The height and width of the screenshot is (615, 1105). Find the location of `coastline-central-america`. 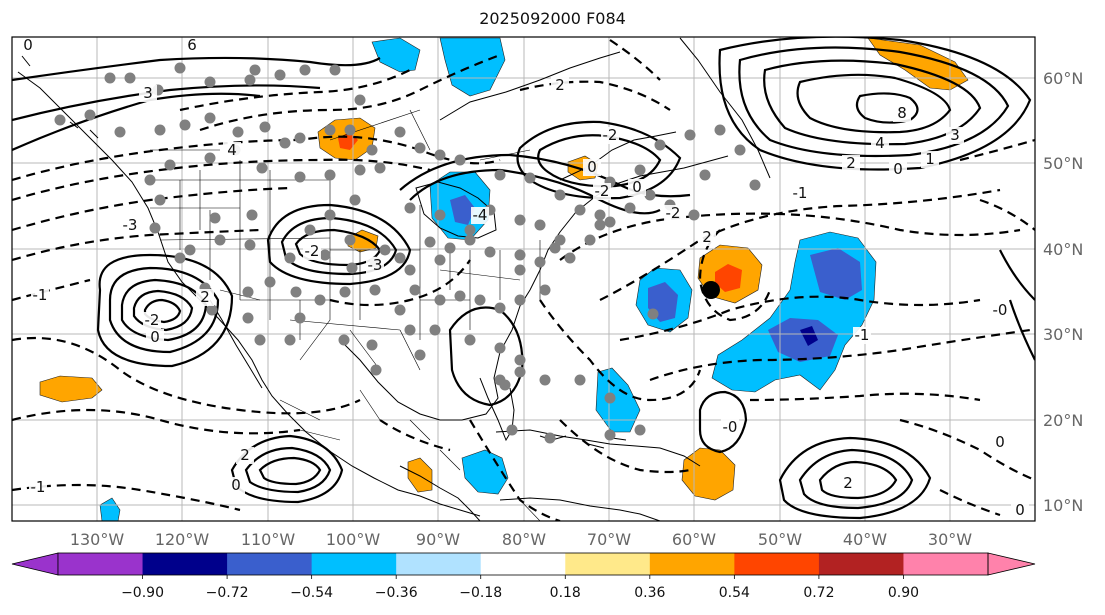

coastline-central-america is located at coordinates (440, 493).